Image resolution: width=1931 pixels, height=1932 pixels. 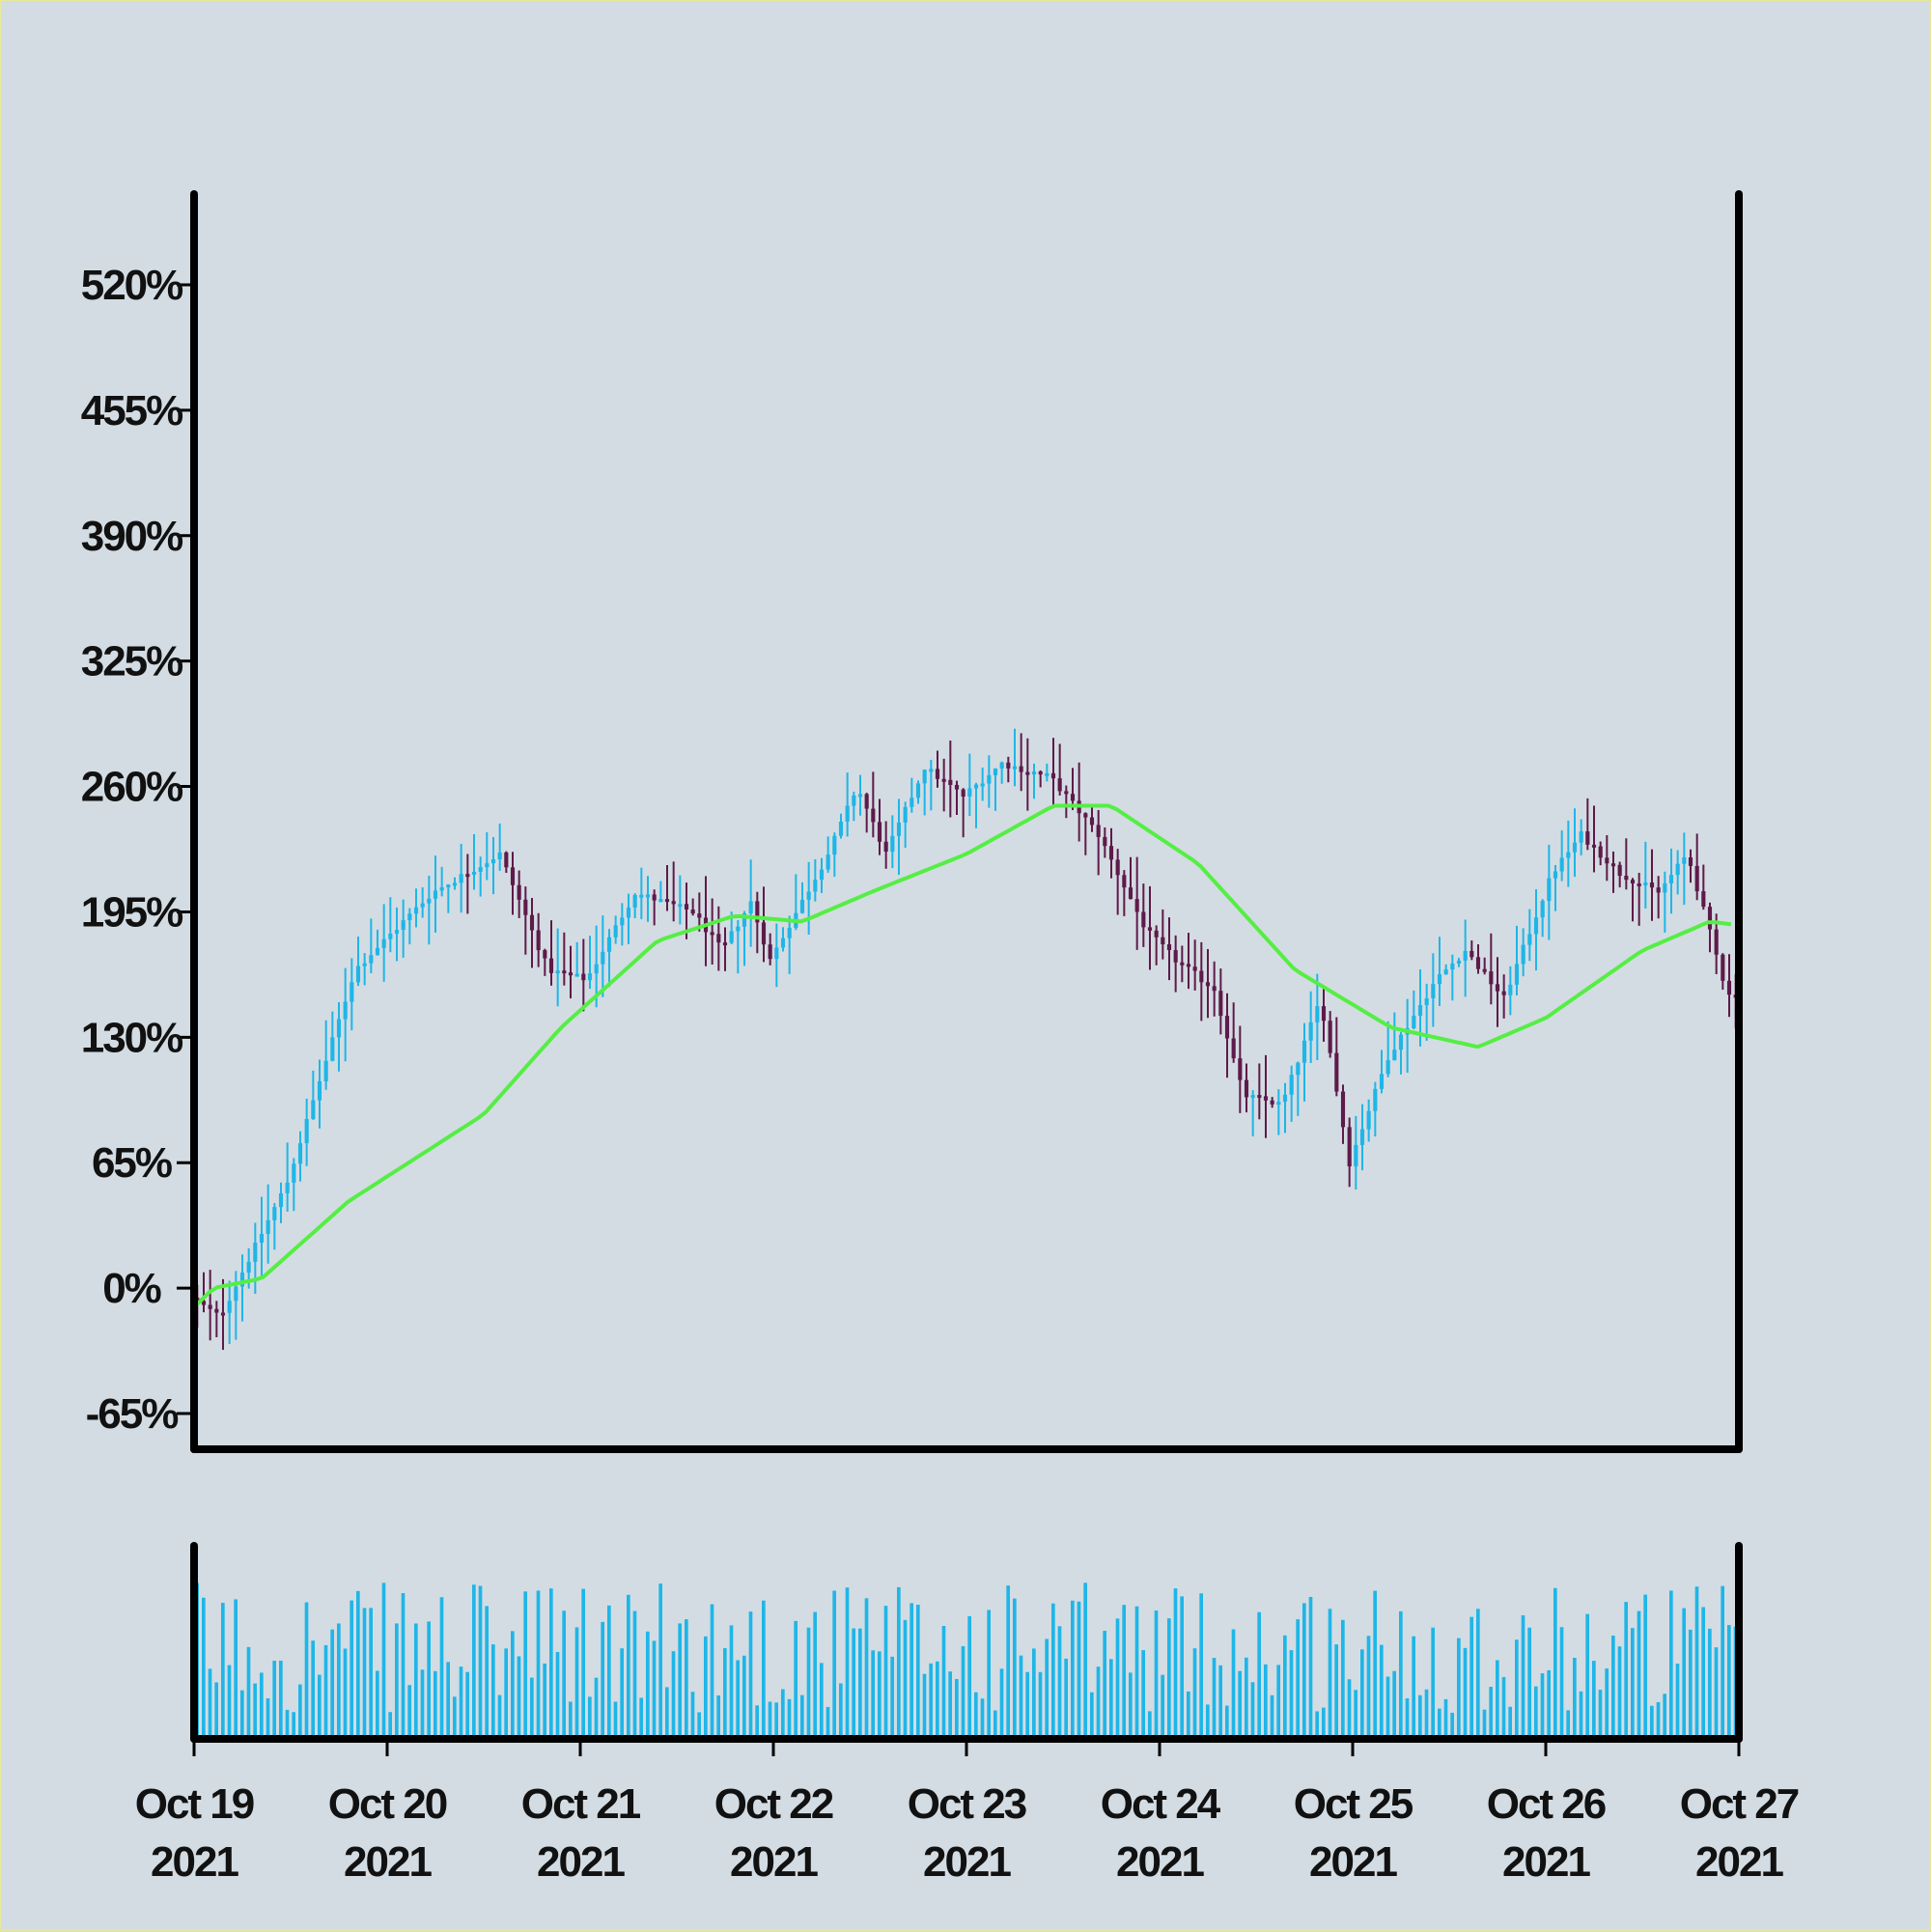 I want to click on y-tick-label: 390%, so click(x=131, y=537).